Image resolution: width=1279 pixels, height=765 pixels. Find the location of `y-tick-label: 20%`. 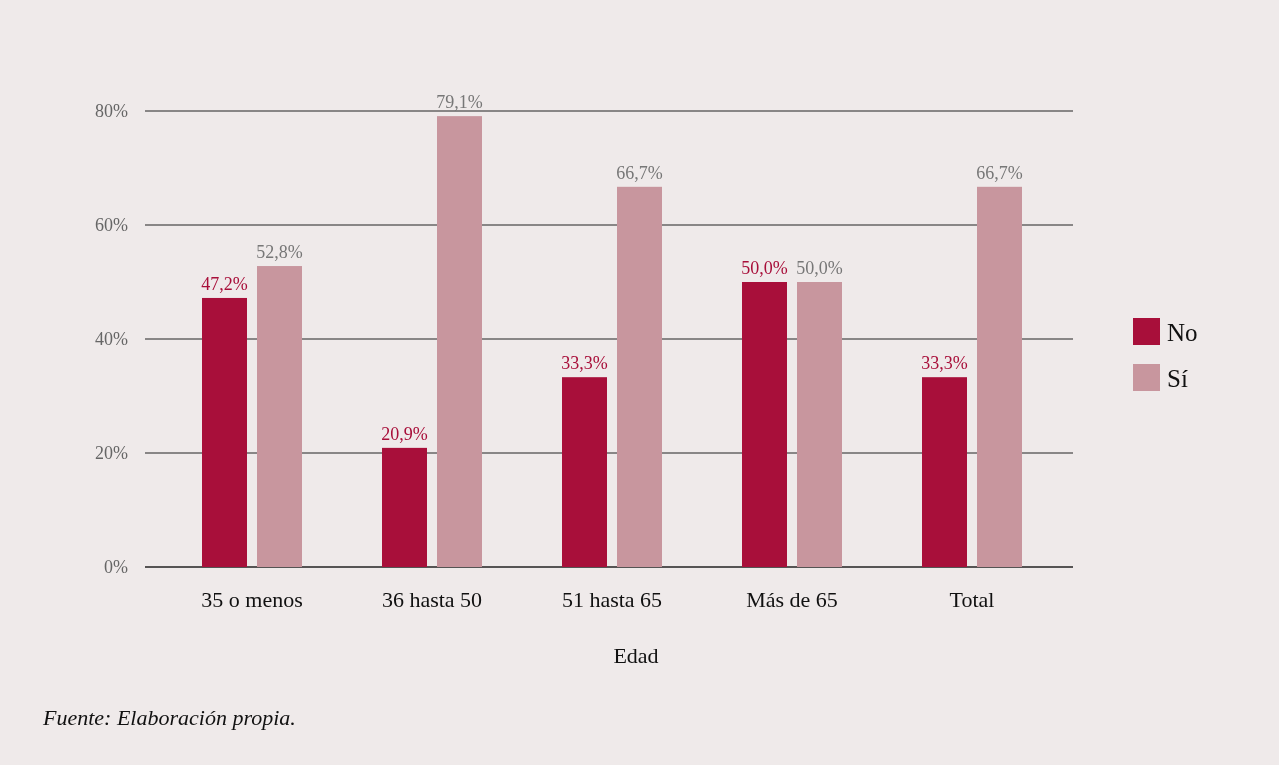

y-tick-label: 20% is located at coordinates (111, 453).